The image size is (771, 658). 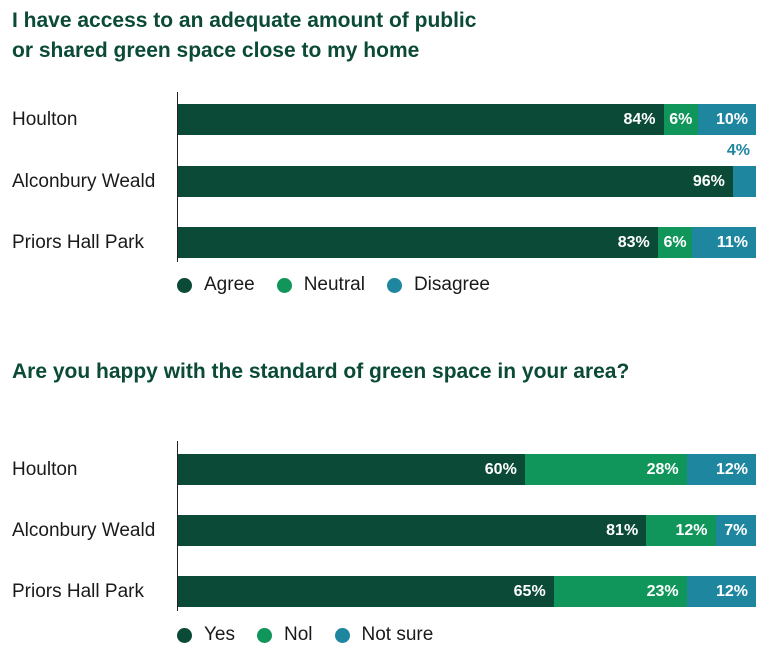 I want to click on data-label: 11%, so click(x=732, y=242).